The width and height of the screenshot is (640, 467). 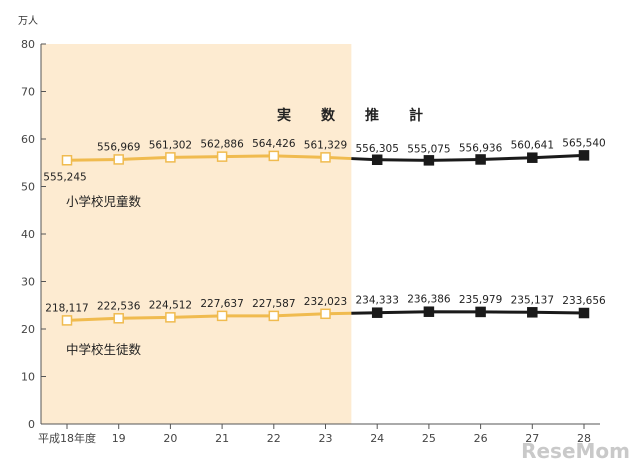 What do you see at coordinates (66, 308) in the screenshot?
I see `data-label: 218,117` at bounding box center [66, 308].